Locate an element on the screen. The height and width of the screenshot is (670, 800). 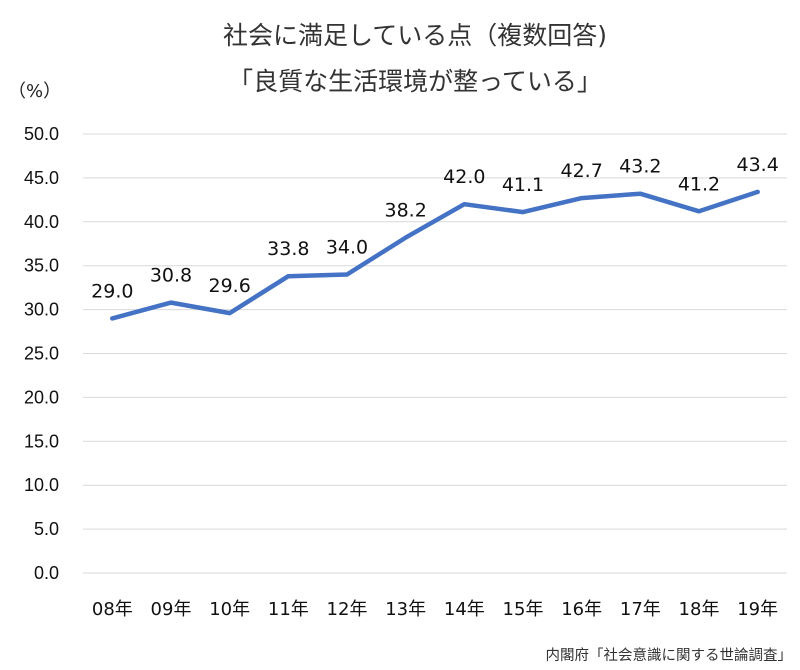
data-label: 41.2 is located at coordinates (699, 184).